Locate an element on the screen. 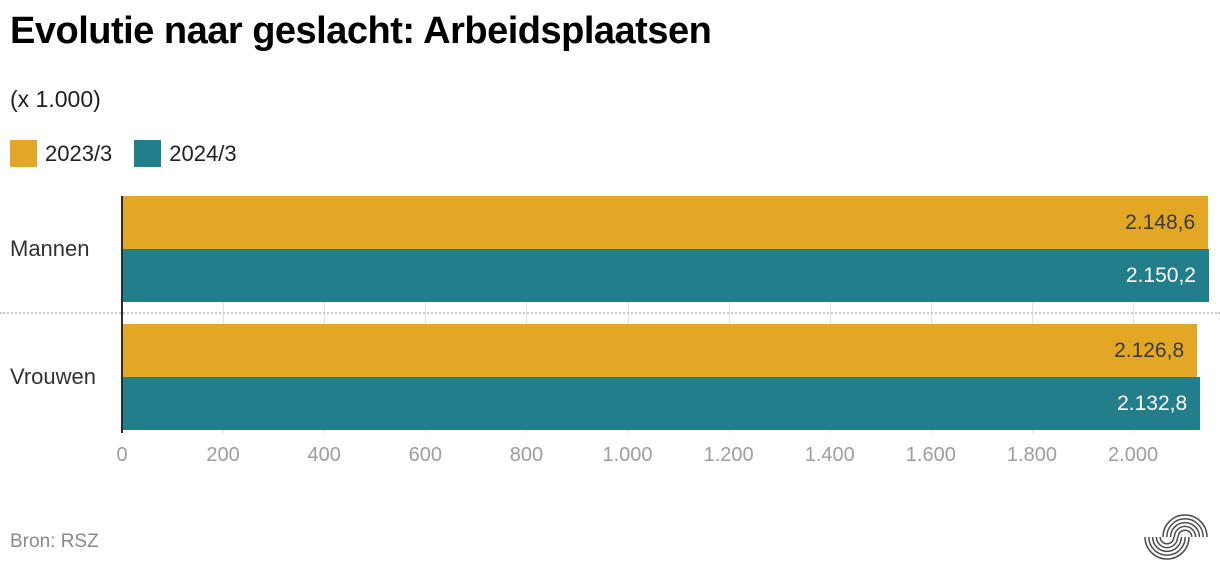  legend-label: 2023/3 is located at coordinates (79, 153).